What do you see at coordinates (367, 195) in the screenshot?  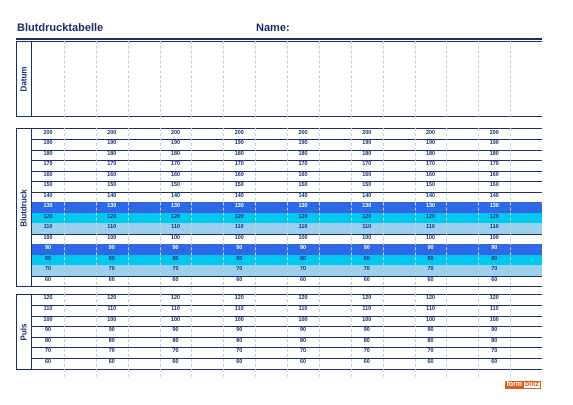 I see `blutdruck-value-label: 140` at bounding box center [367, 195].